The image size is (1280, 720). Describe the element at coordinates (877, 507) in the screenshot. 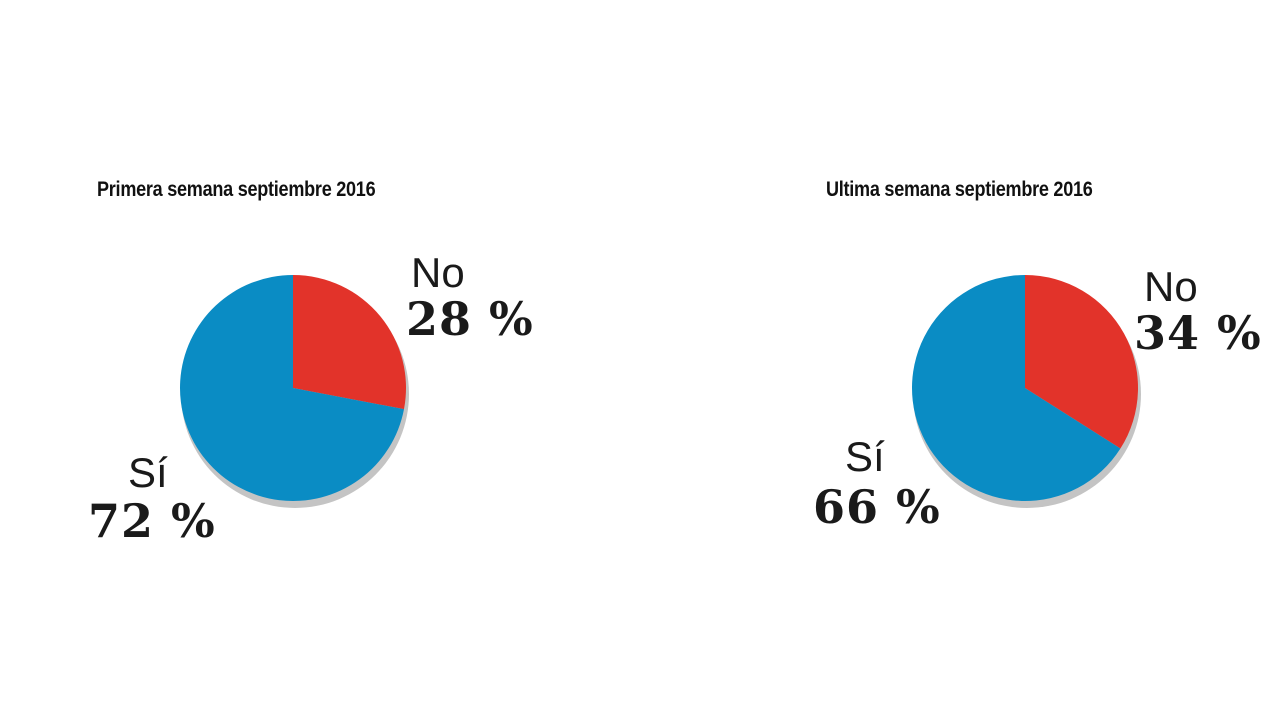

I see `slice-value-si: 66 %` at that location.